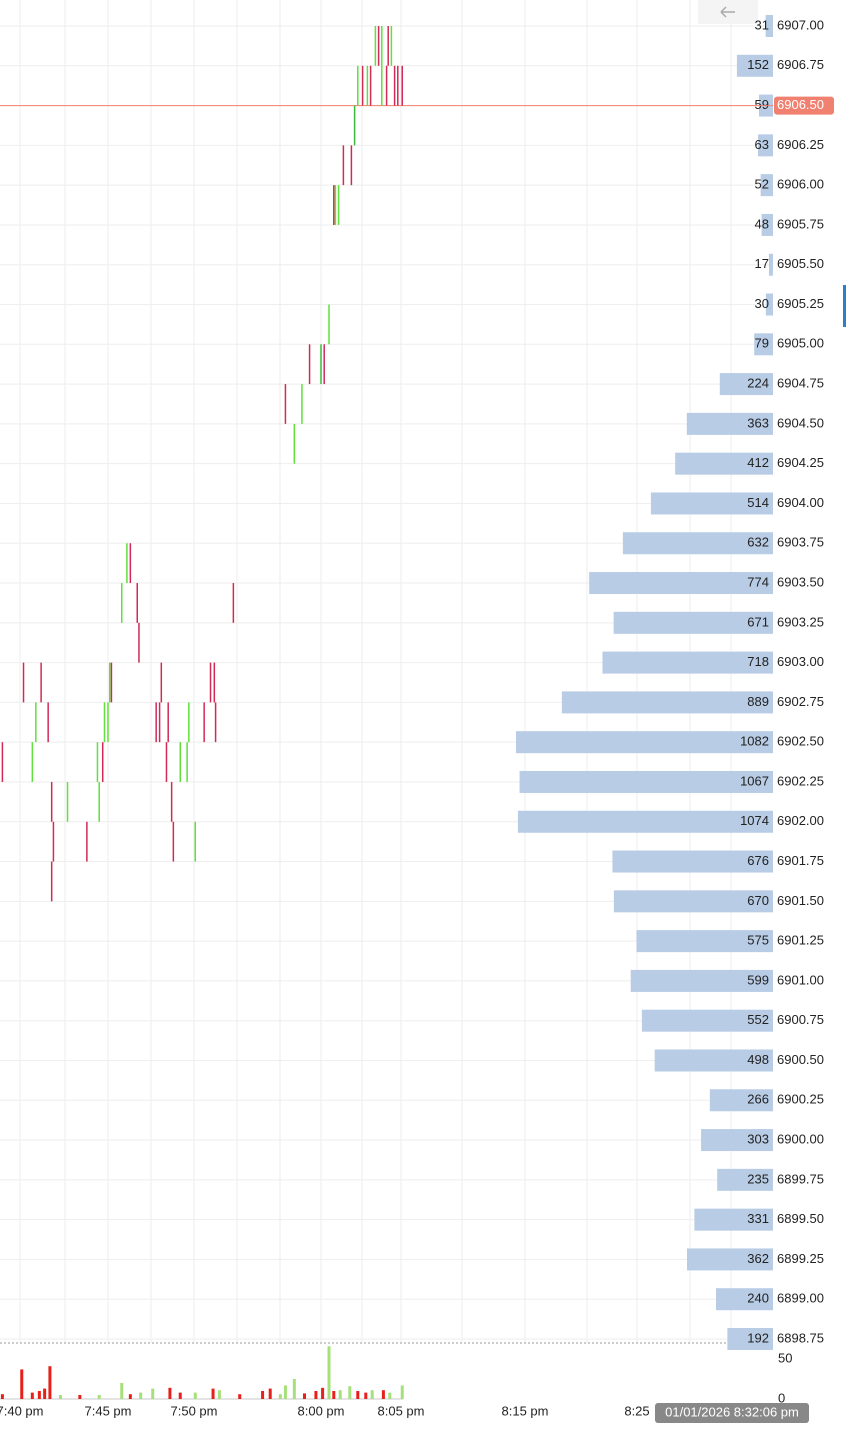 This screenshot has height=1429, width=846. Describe the element at coordinates (762, 24) in the screenshot. I see `profile-value: 31` at that location.